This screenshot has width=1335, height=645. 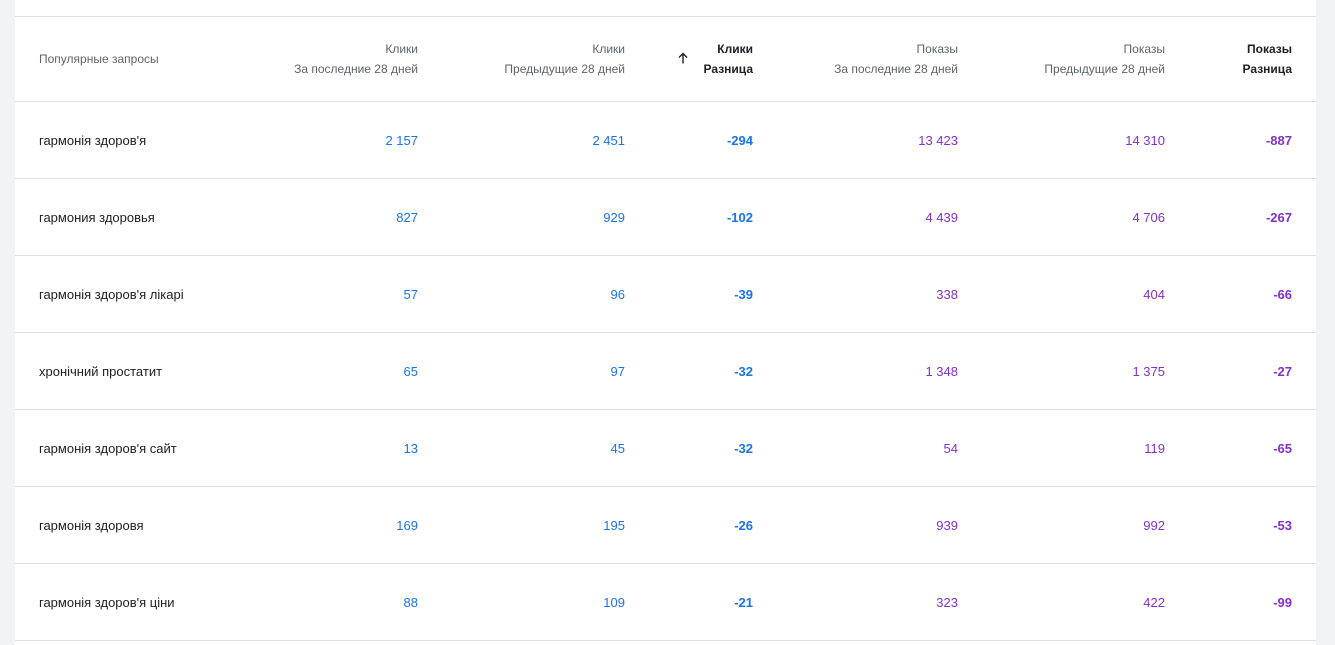 What do you see at coordinates (947, 294) in the screenshot?
I see `impr-current-cell: 338` at bounding box center [947, 294].